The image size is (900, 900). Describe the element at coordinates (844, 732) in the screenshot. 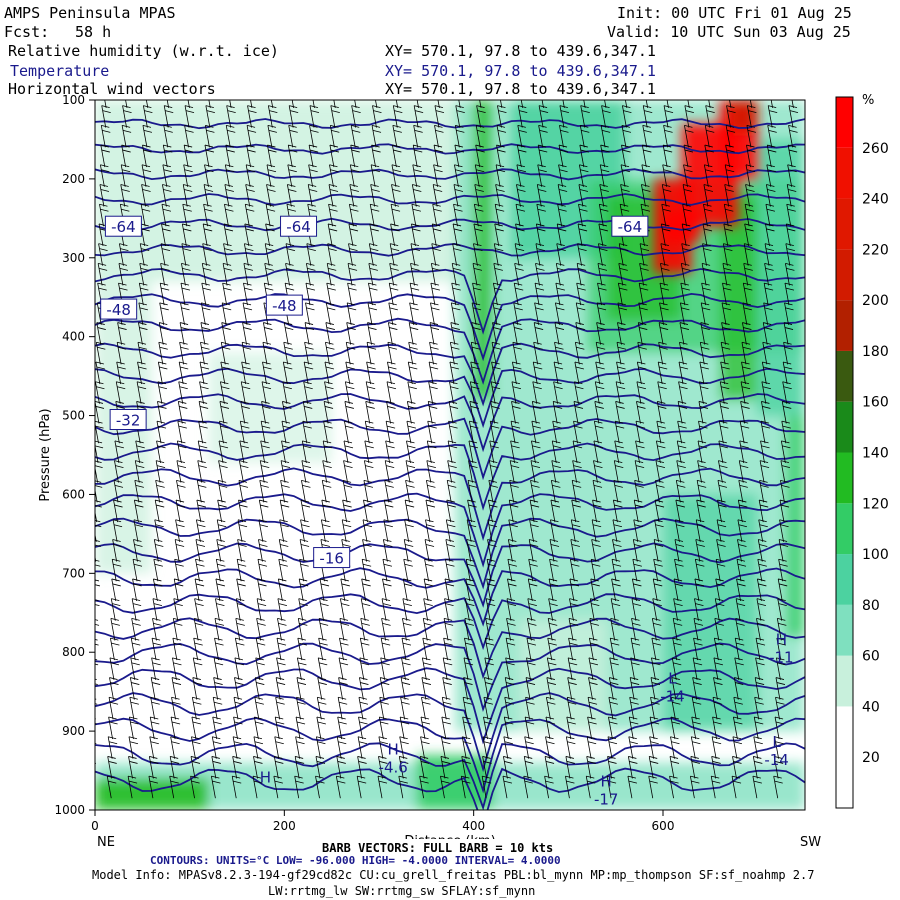

I see `colorbar-segment` at that location.